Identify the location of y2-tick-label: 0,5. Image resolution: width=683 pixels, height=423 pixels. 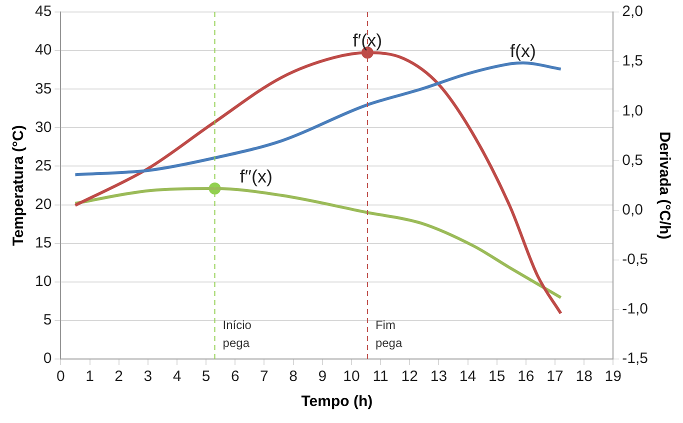
(633, 160).